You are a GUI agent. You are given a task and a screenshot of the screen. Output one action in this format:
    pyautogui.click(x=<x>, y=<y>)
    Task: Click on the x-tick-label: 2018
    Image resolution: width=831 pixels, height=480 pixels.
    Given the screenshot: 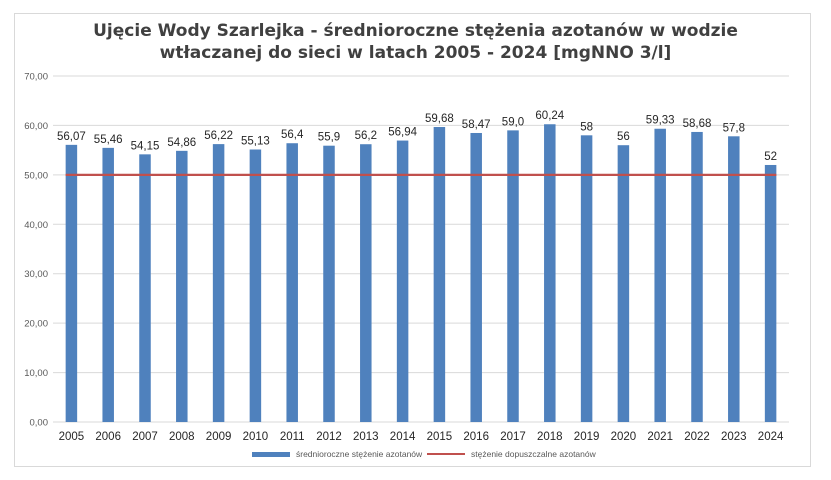 What is the action you would take?
    pyautogui.click(x=550, y=437)
    